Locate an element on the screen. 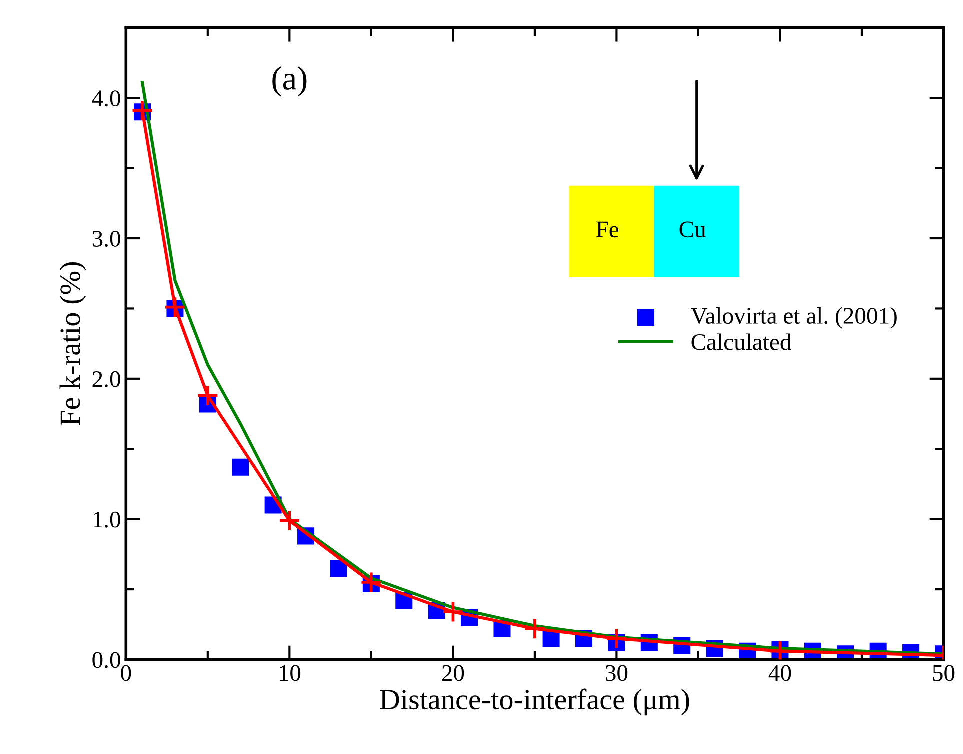 This screenshot has width=963, height=754. annotation: Fe is located at coordinates (607, 230).